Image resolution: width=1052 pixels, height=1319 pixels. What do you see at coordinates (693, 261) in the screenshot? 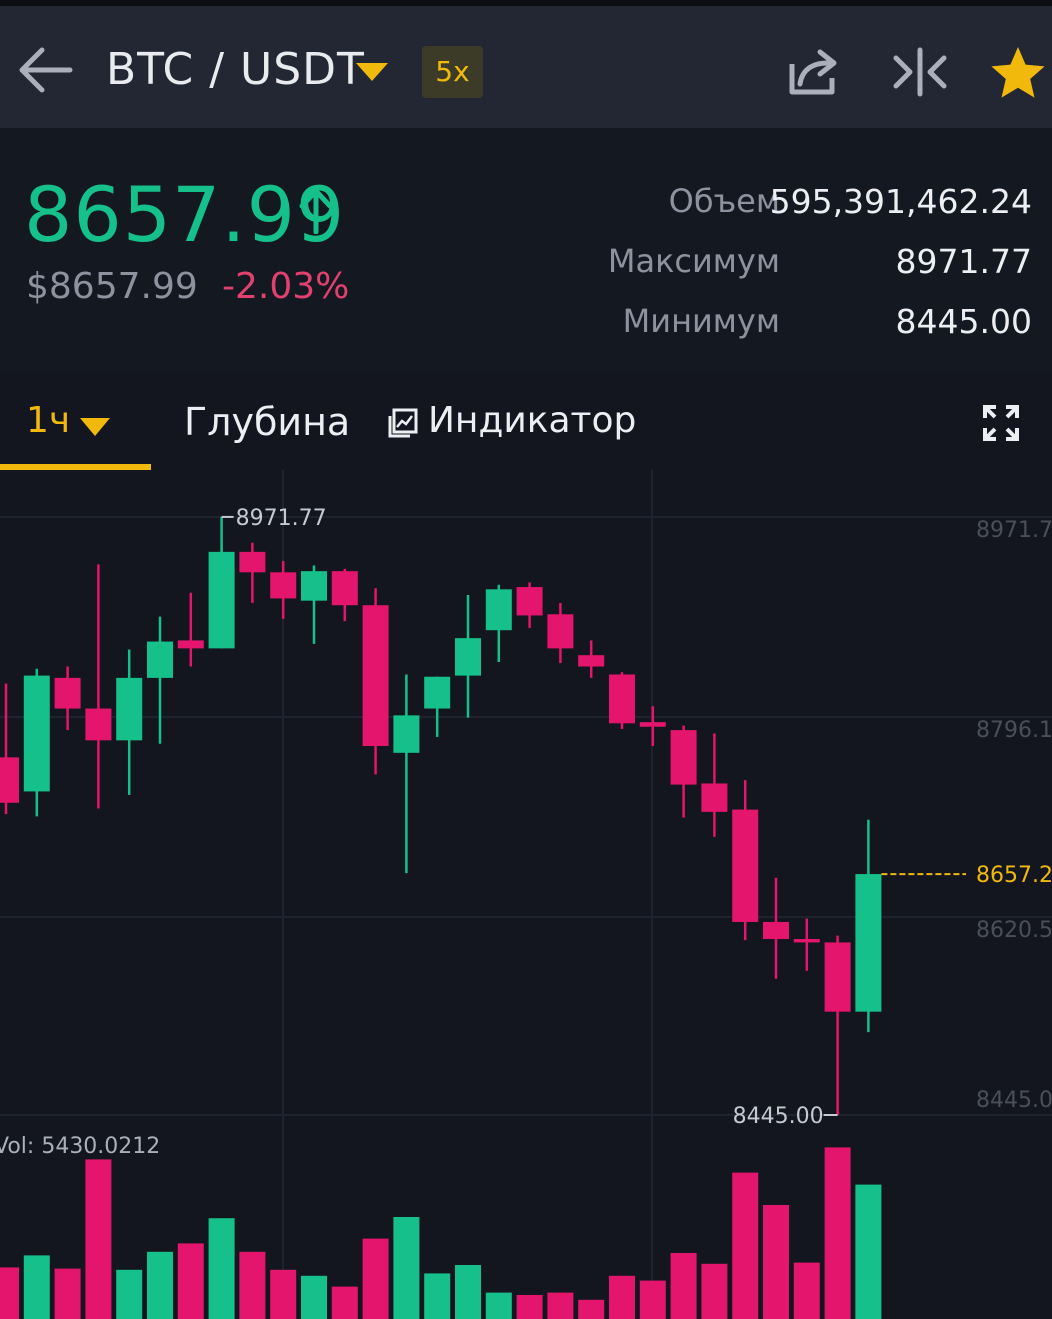
I see `high-label: Максимум` at bounding box center [693, 261].